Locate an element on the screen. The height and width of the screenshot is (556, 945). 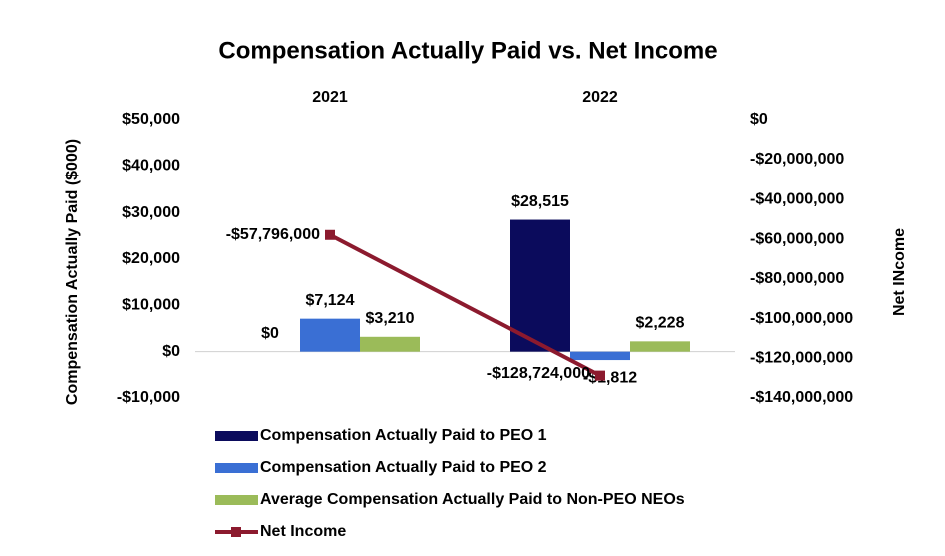
data-label: $0 is located at coordinates (270, 333).